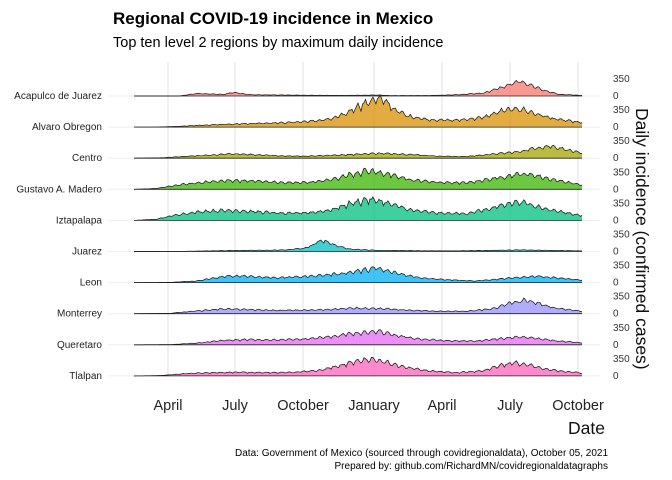  What do you see at coordinates (58, 96) in the screenshot?
I see `region-label-0: Acapulco de Juarez` at bounding box center [58, 96].